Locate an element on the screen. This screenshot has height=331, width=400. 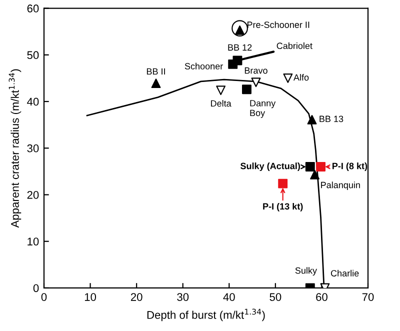
annotation: Palanquin is located at coordinates (340, 186).